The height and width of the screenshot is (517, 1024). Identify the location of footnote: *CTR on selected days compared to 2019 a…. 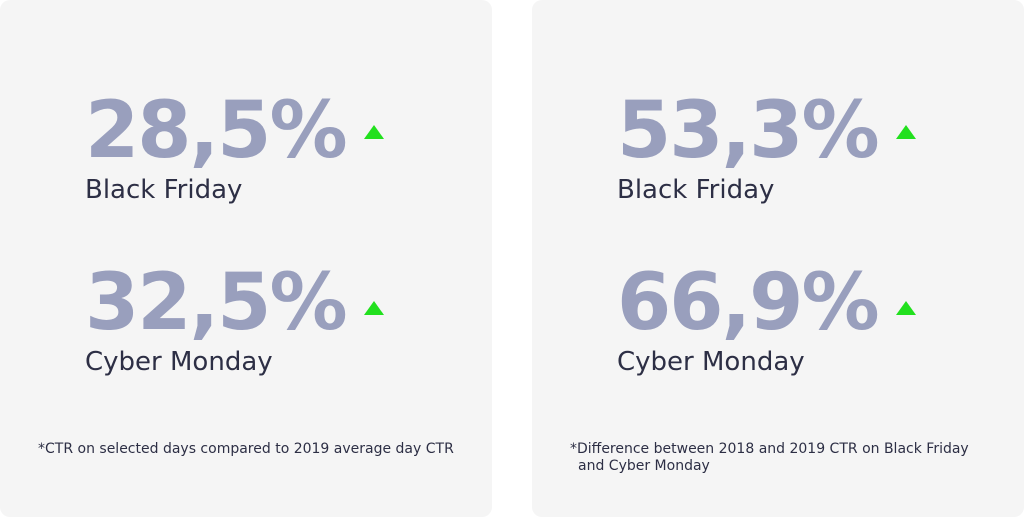
(246, 449).